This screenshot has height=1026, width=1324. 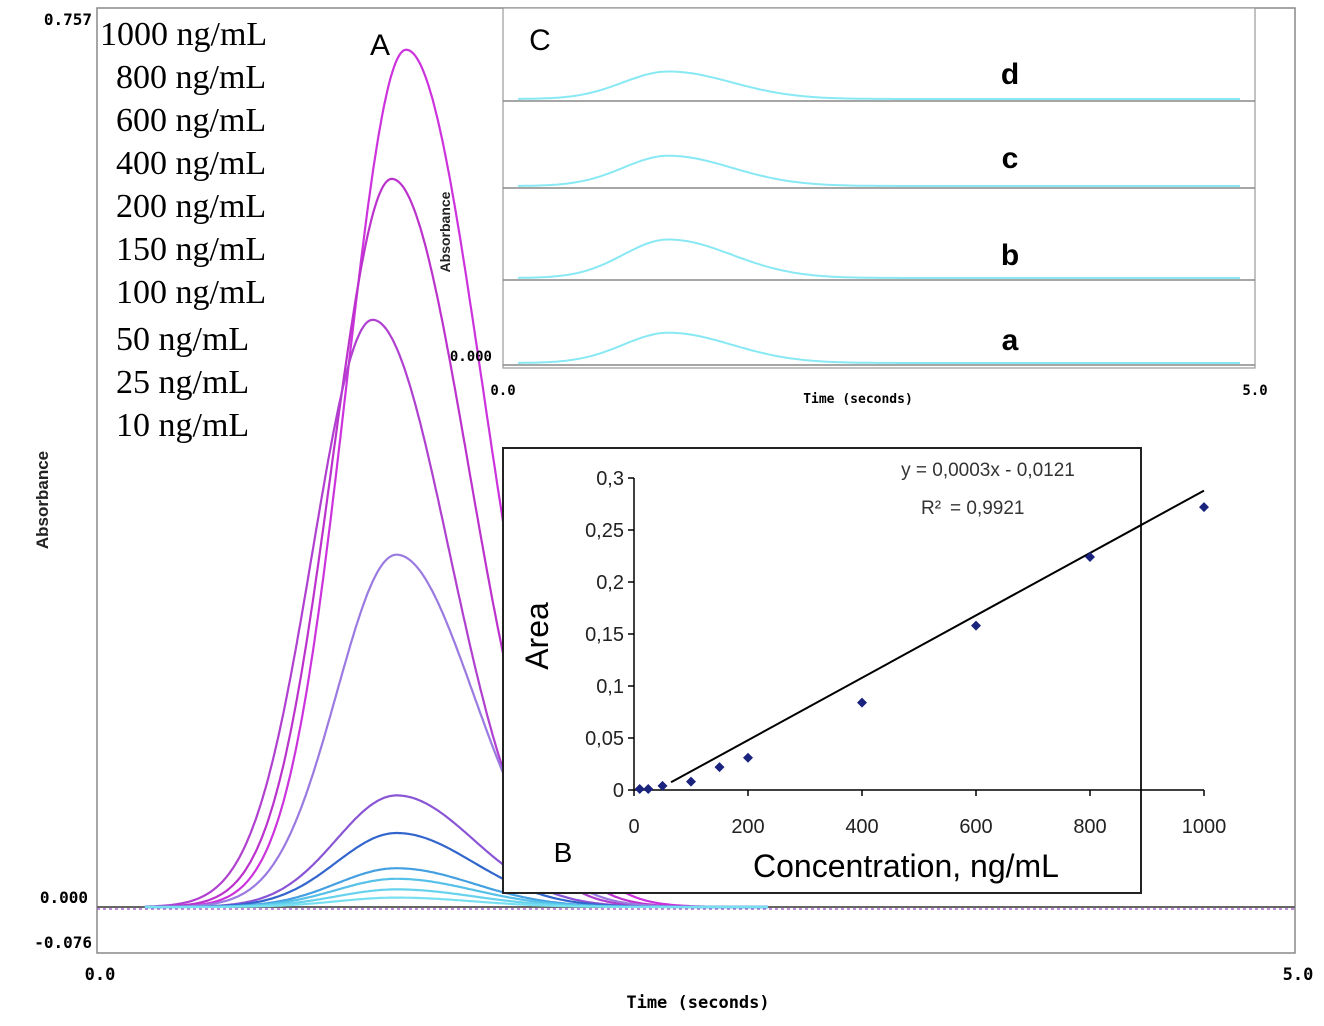 What do you see at coordinates (1010, 74) in the screenshot?
I see `trace-label: d` at bounding box center [1010, 74].